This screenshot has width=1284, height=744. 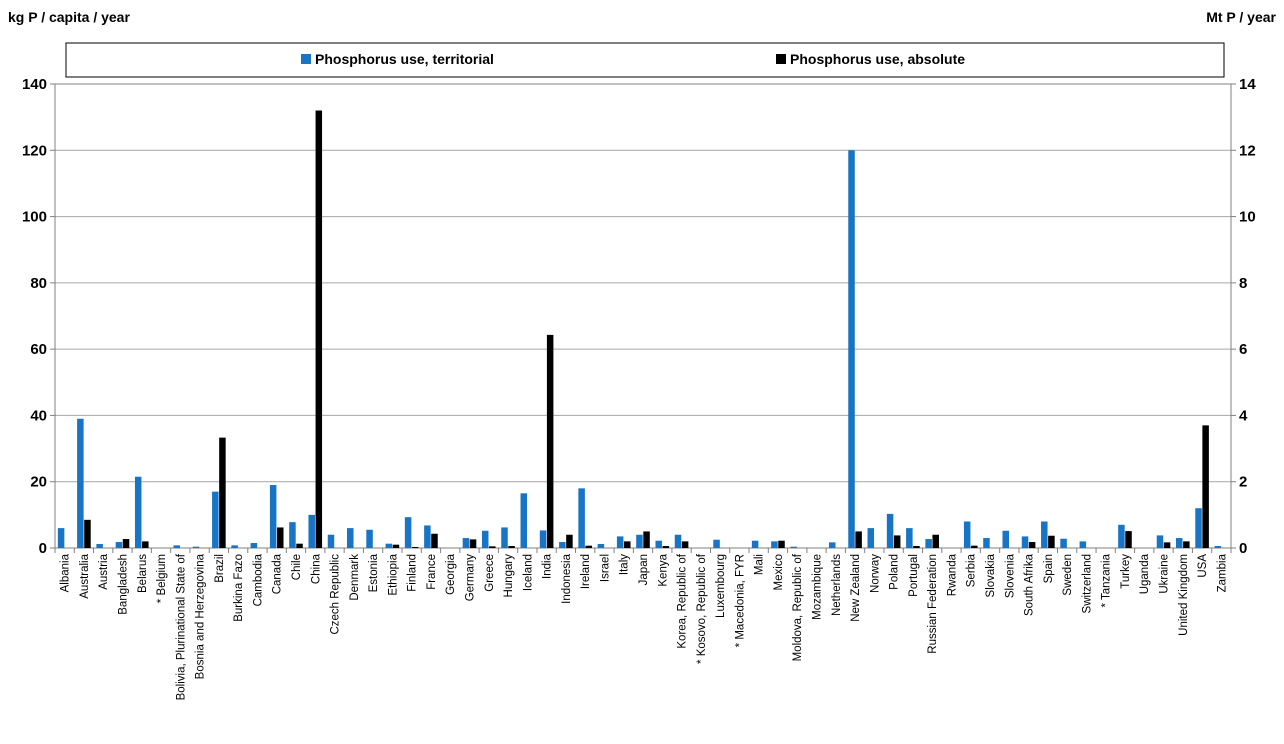 I want to click on category-label: Iceland, so click(x=528, y=572).